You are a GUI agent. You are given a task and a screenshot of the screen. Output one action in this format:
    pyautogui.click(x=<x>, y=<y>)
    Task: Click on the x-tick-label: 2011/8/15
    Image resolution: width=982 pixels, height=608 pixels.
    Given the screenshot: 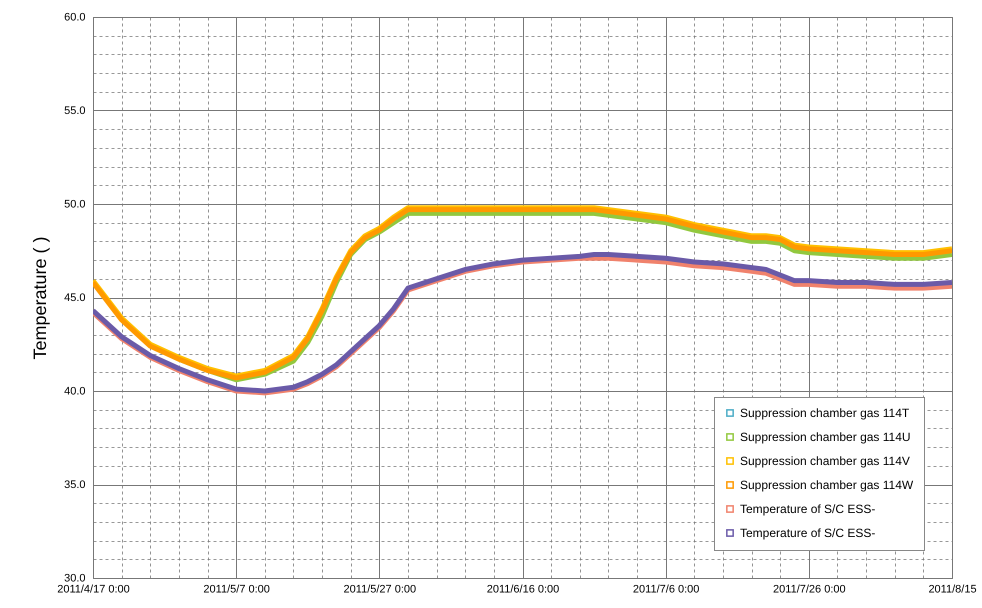 What is the action you would take?
    pyautogui.click(x=952, y=590)
    